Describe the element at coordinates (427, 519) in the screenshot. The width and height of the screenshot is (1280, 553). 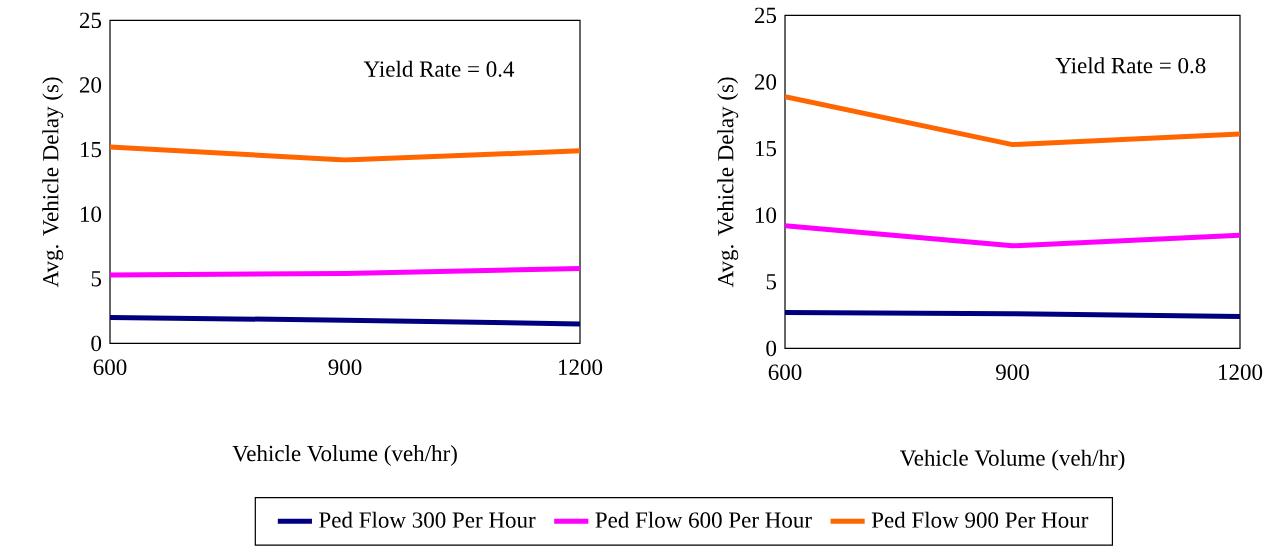
I see `legend-label: Ped Flow 300 Per Hour` at that location.